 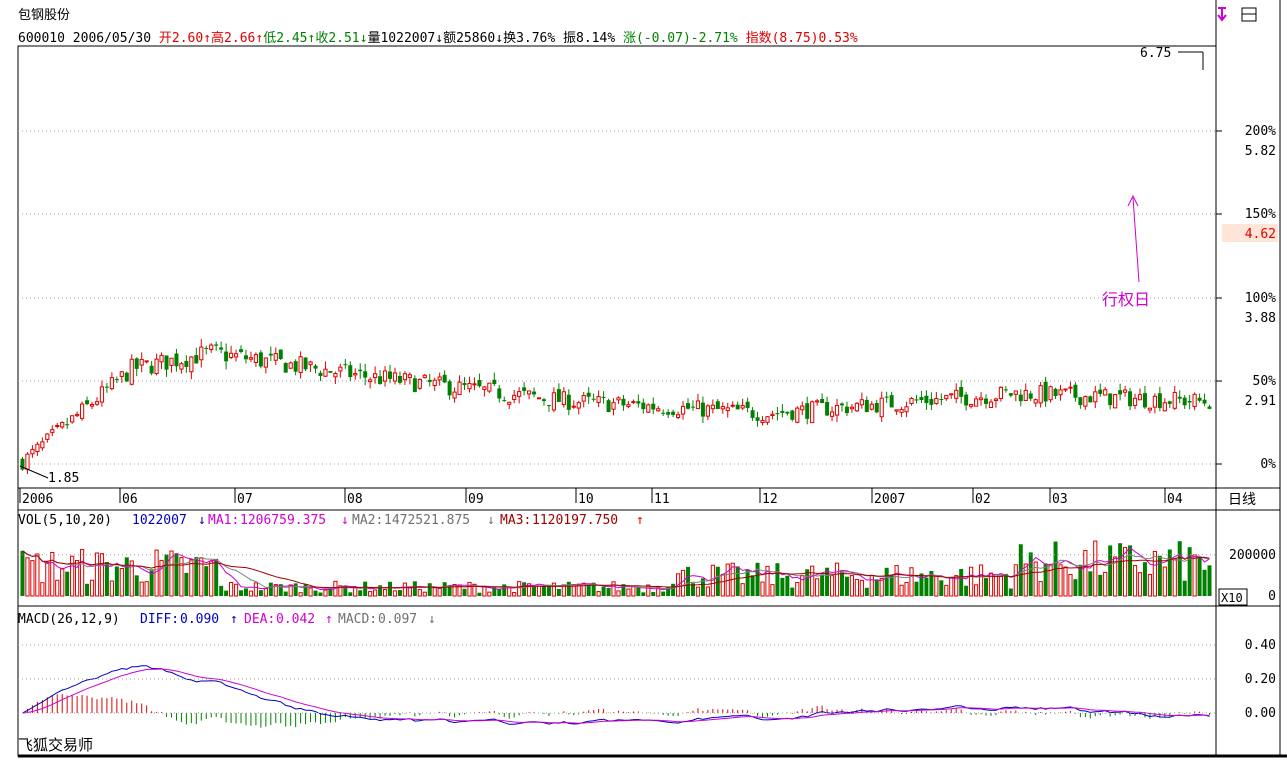 I want to click on macd-value: 0.097, so click(x=397, y=619).